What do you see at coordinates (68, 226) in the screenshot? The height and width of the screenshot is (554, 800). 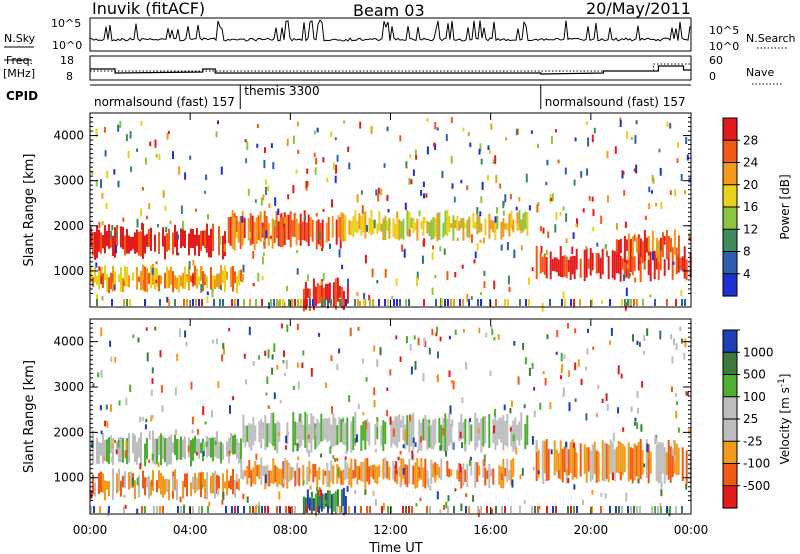 I see `y-tick-label: 2000` at bounding box center [68, 226].